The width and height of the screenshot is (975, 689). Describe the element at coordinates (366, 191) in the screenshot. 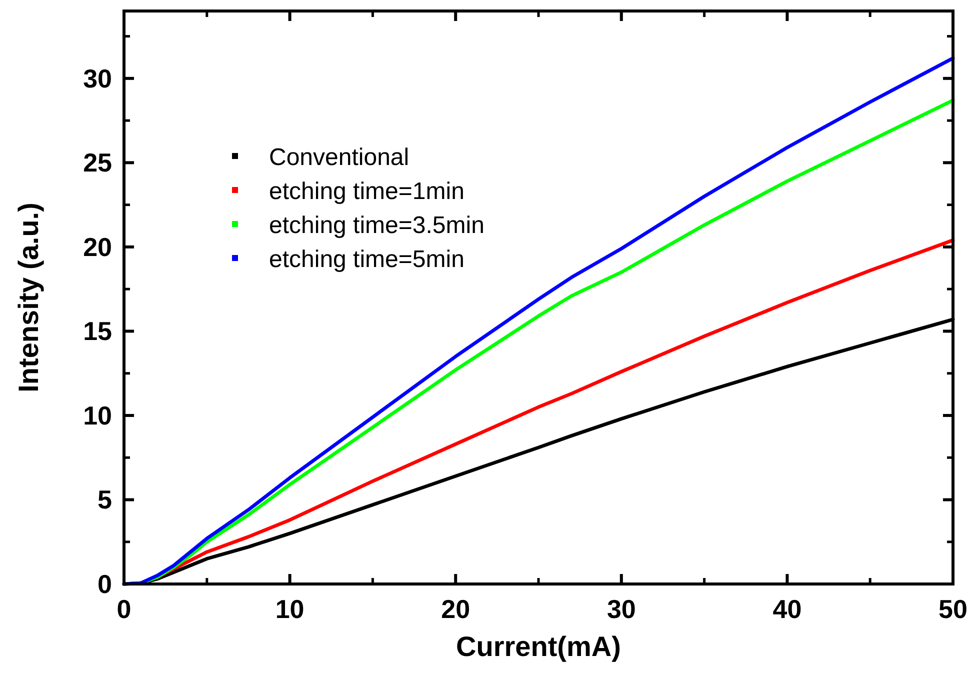

I see `legend-label: etching time=1min` at that location.